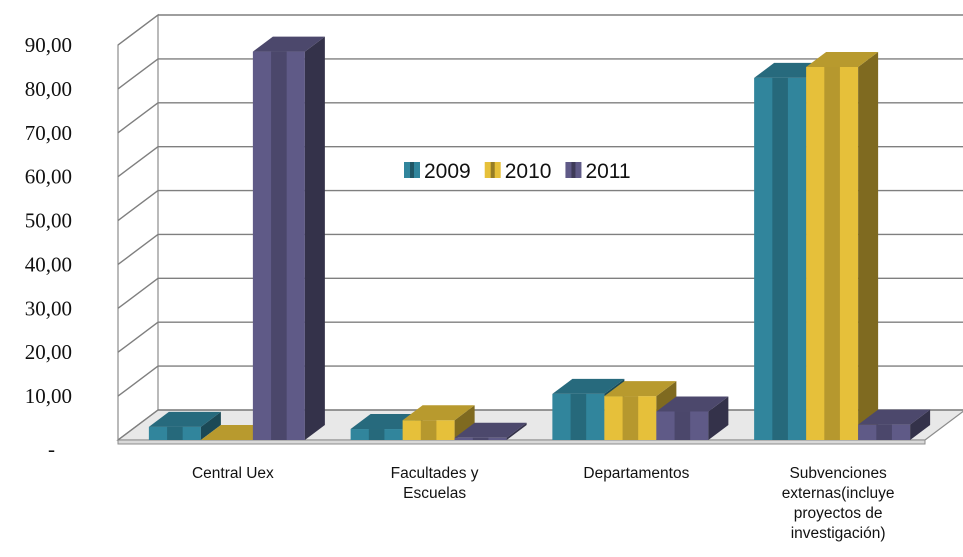 This screenshot has width=963, height=557. I want to click on x-tick-label-line: Departamentos, so click(636, 473).